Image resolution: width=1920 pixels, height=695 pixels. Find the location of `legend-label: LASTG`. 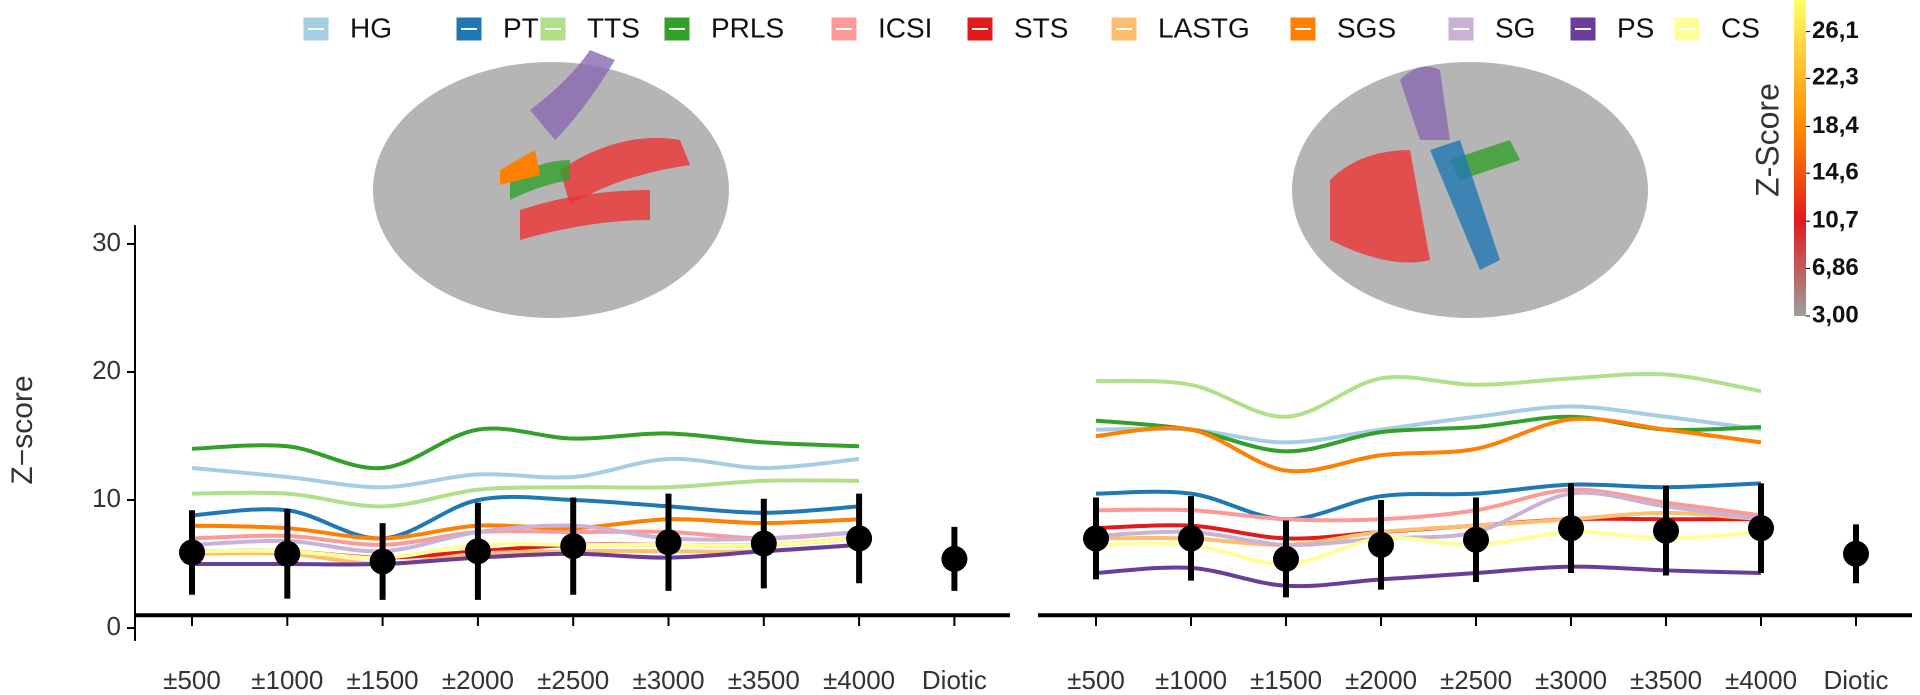

legend-label: LASTG is located at coordinates (1204, 27).